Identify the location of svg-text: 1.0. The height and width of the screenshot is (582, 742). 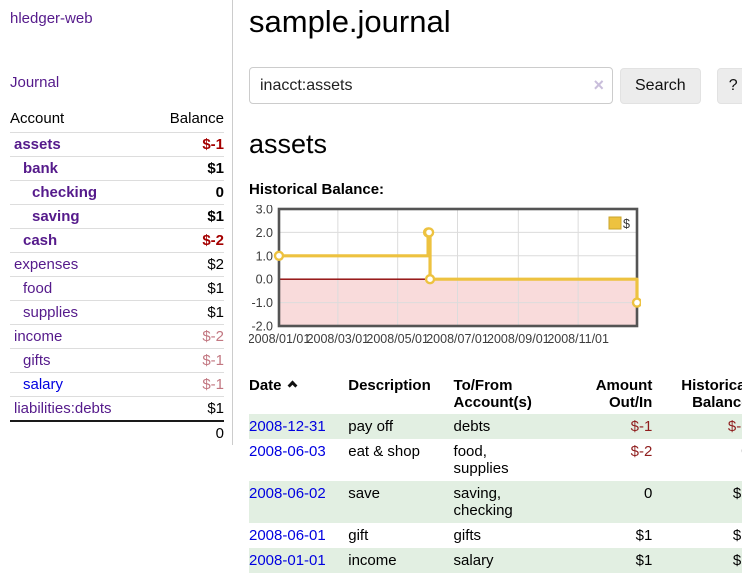
(264, 256).